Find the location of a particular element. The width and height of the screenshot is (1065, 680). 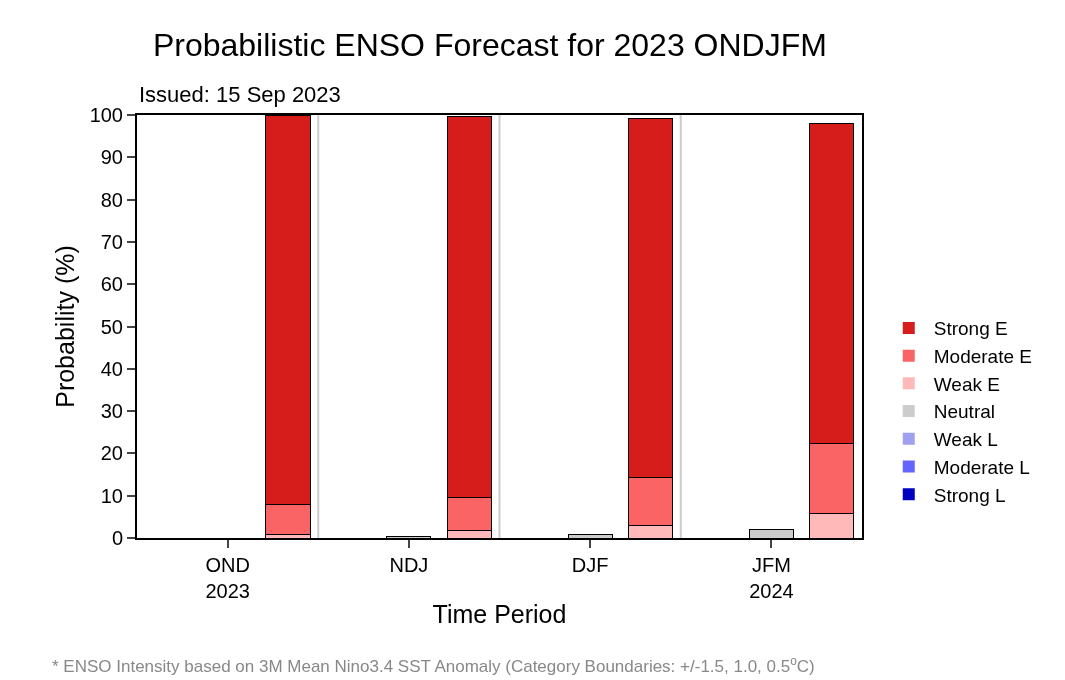

x-tick-label: OND 2023 is located at coordinates (227, 578).